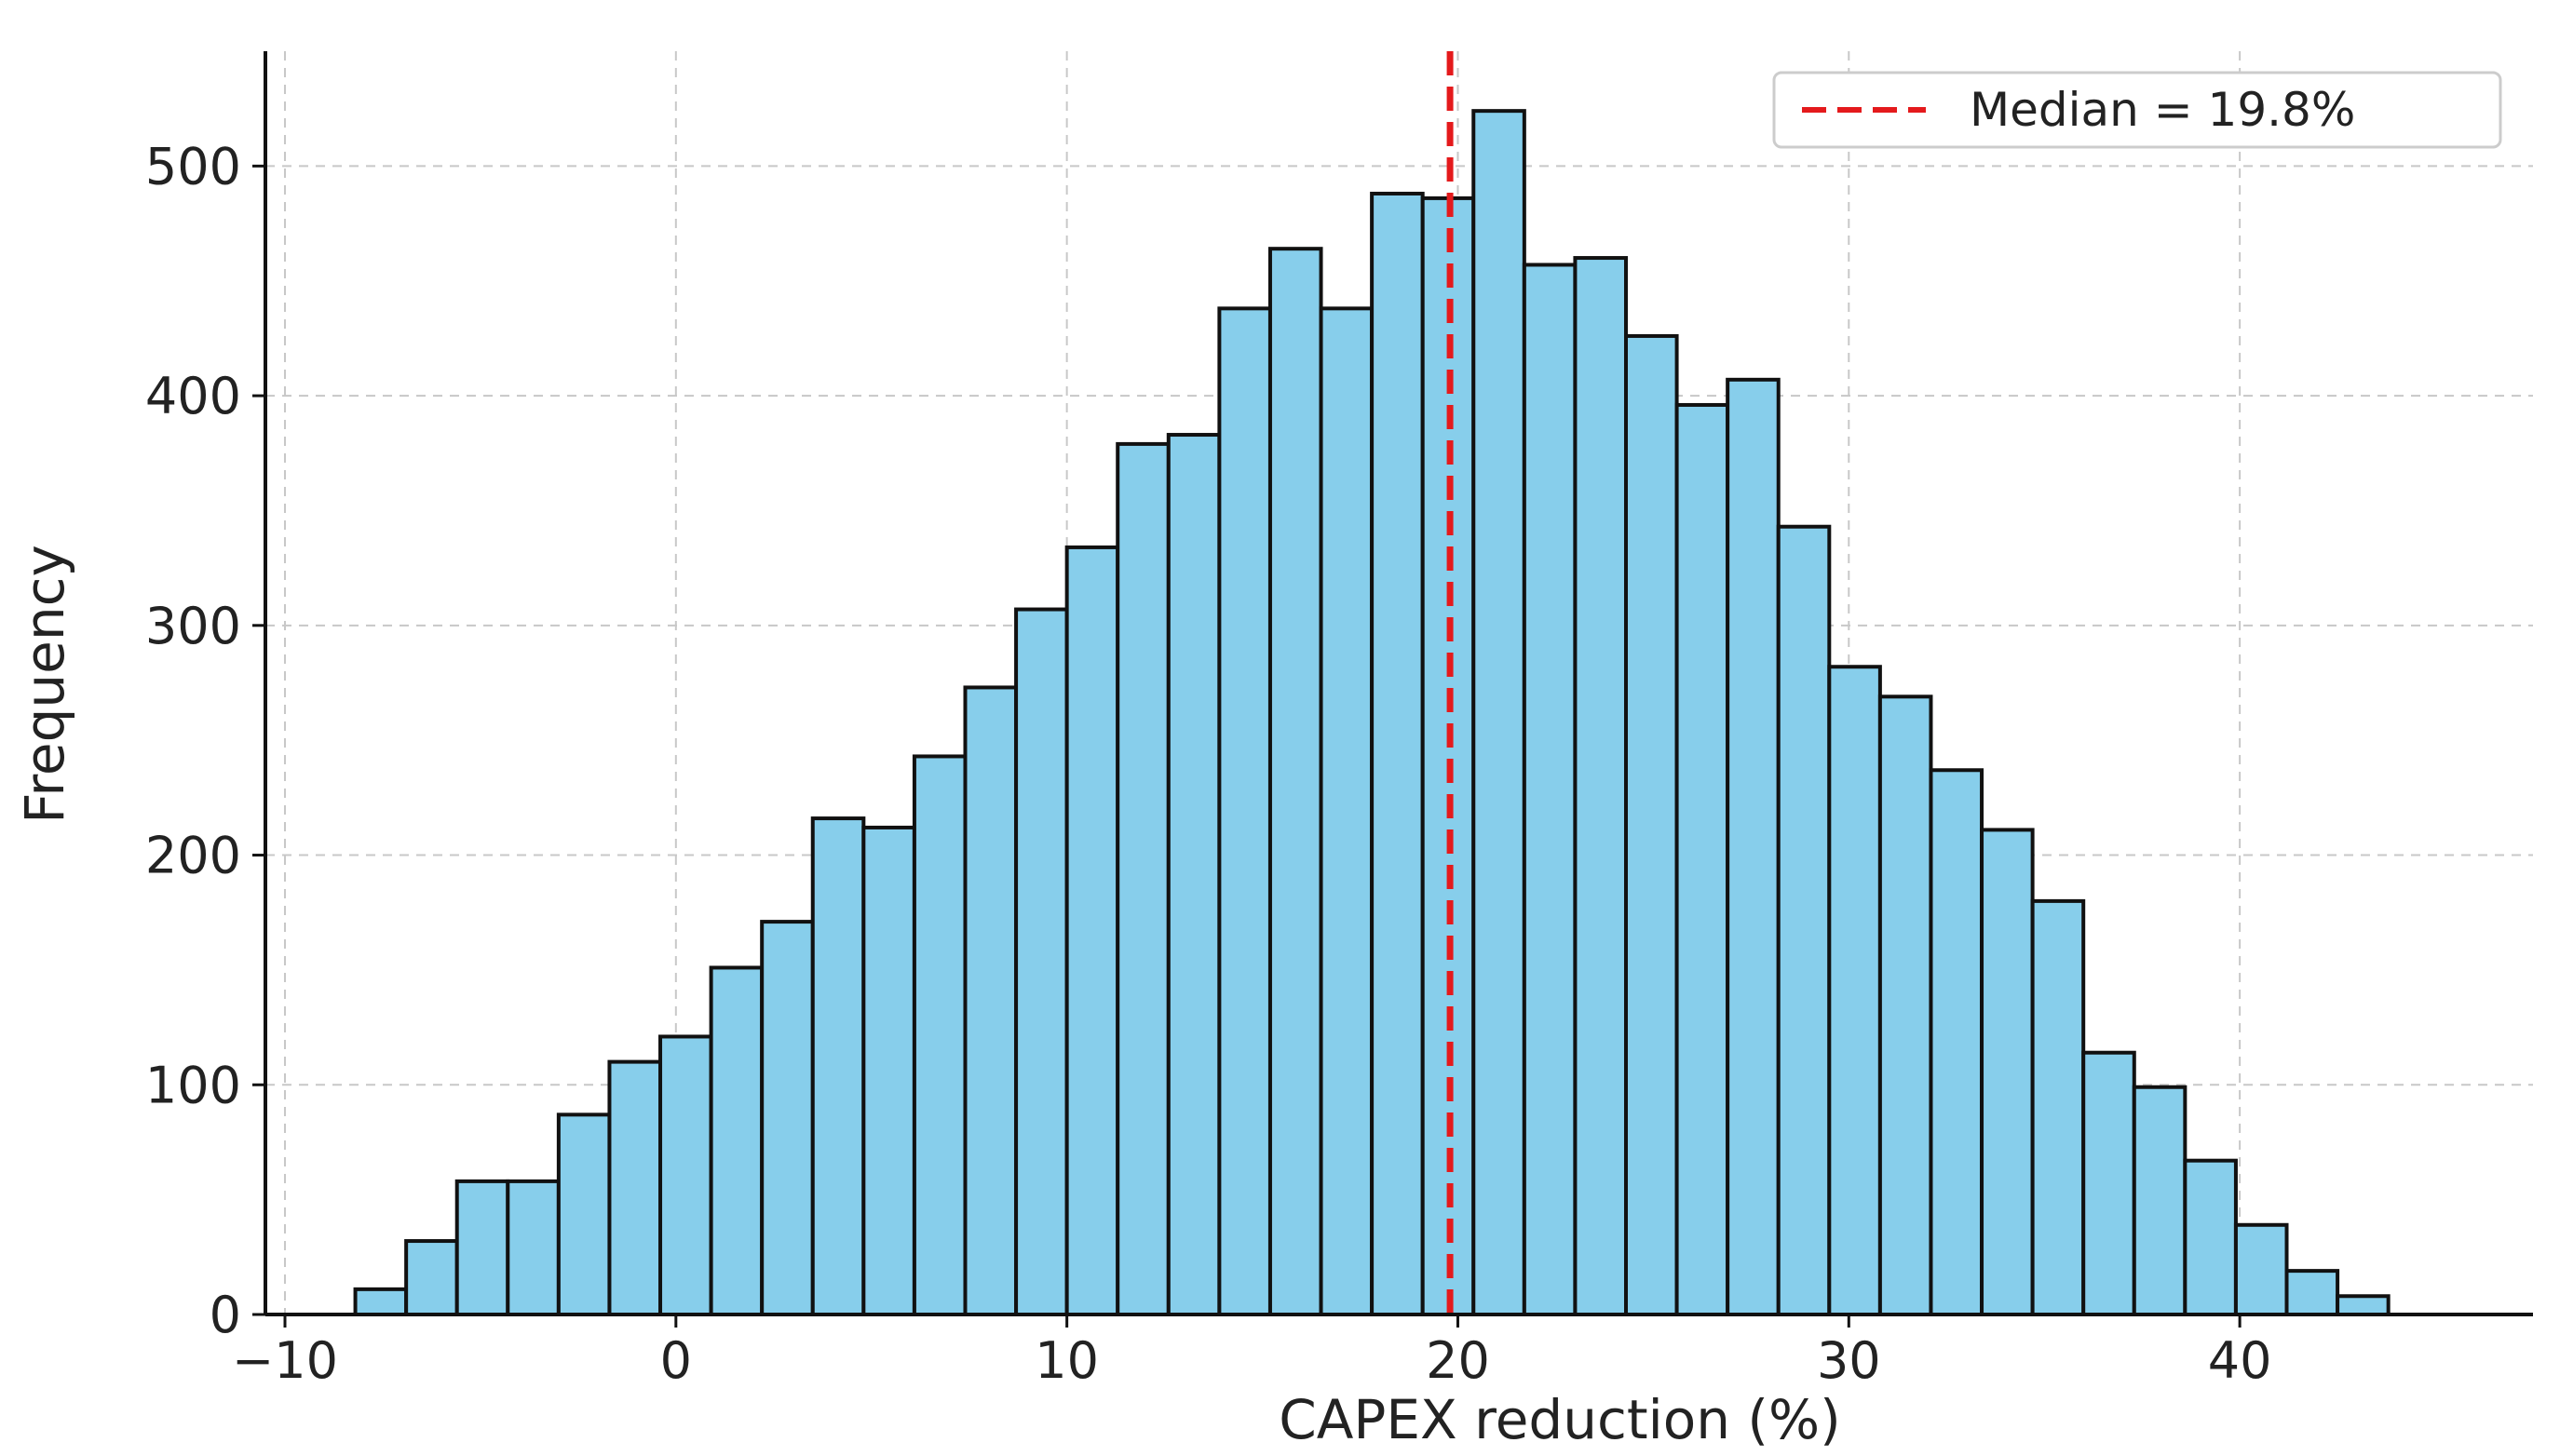 This screenshot has width=2560, height=1456. I want to click on legend-median-label: Median = 19.8%, so click(2162, 110).